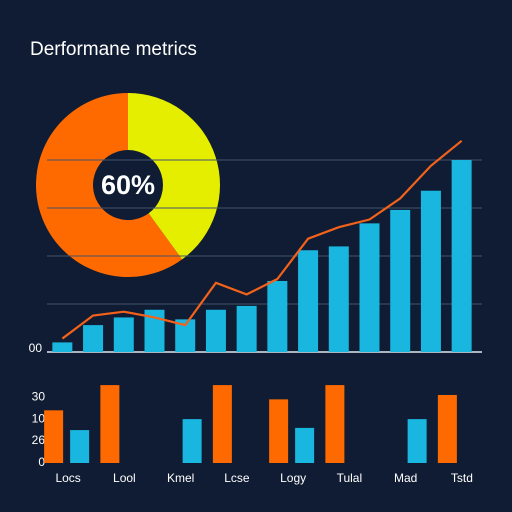 This screenshot has height=512, width=512. I want to click on x-tick-label: Tstd, so click(462, 478).